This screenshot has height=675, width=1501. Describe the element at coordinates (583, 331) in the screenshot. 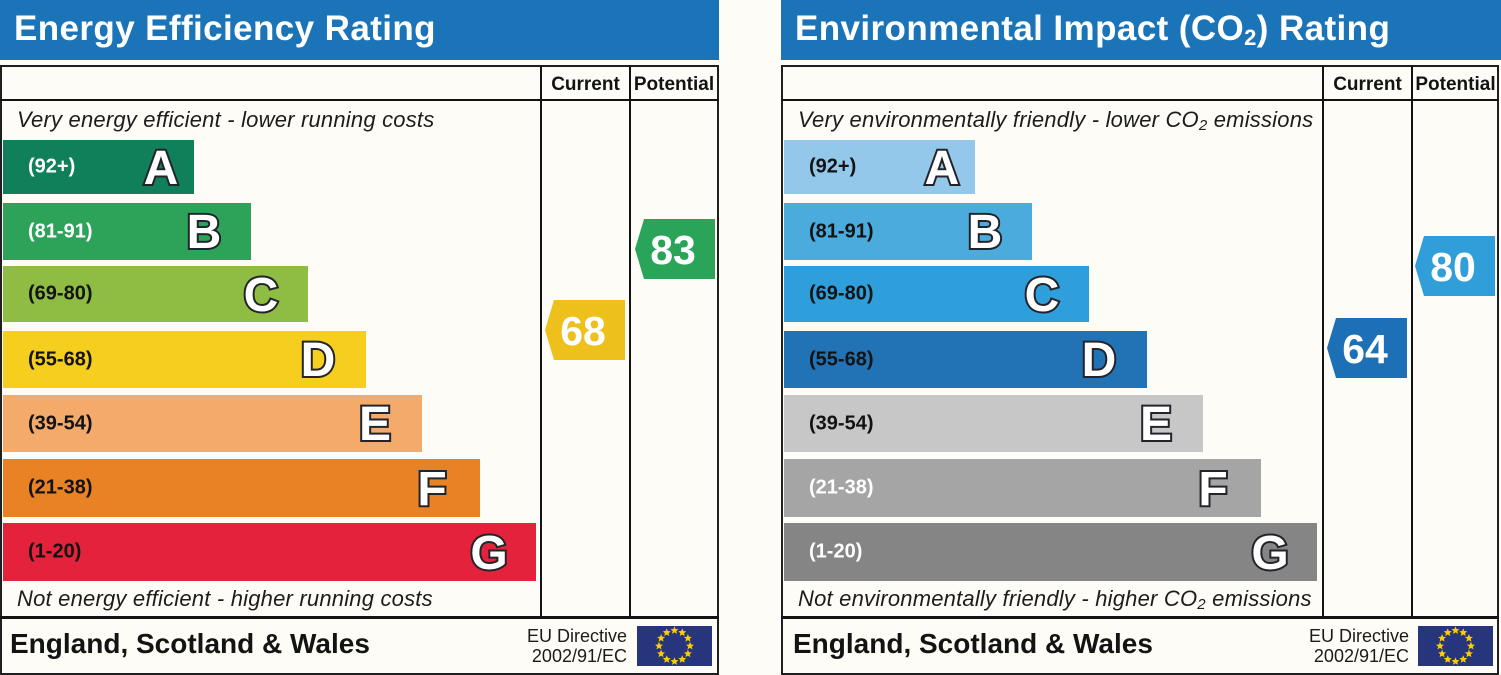

I see `svg-text: 68` at that location.